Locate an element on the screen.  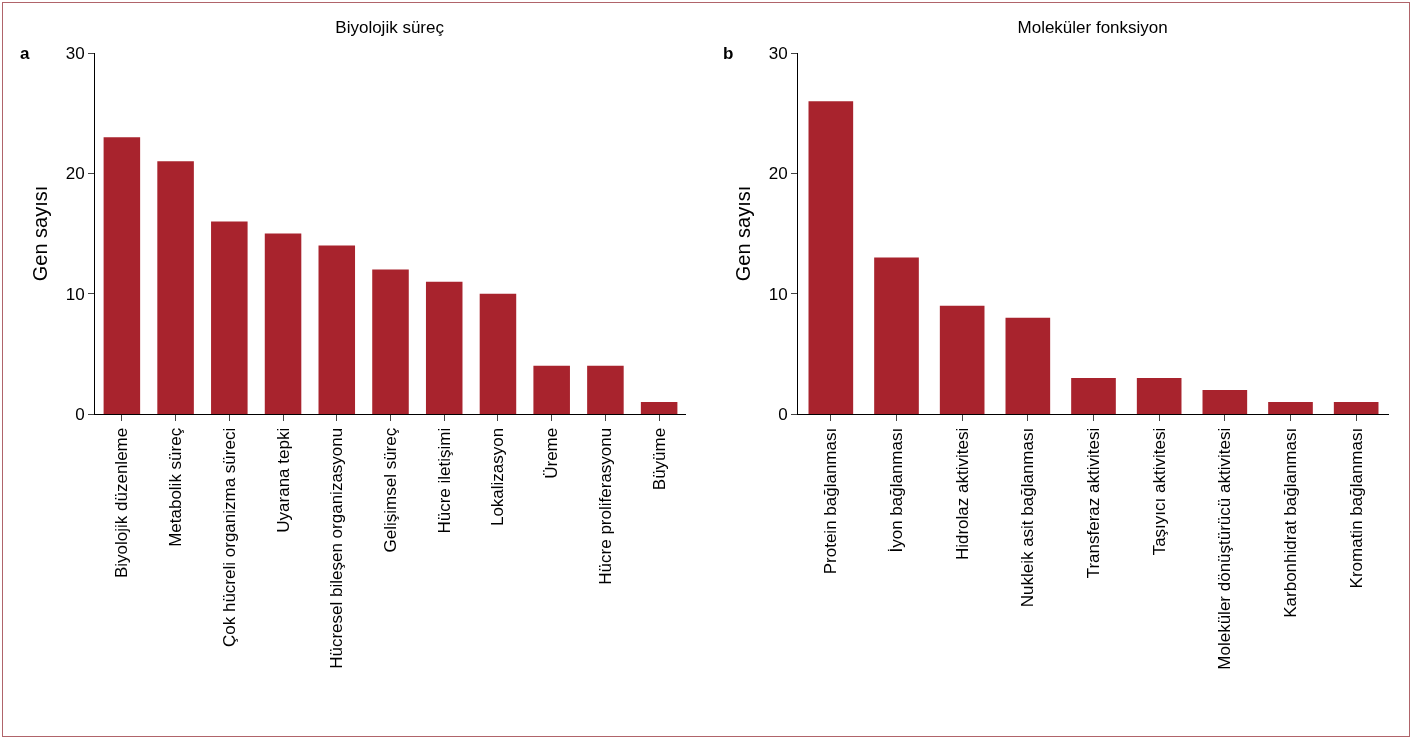
x-tick-label: Lokalizasyon is located at coordinates (498, 477).